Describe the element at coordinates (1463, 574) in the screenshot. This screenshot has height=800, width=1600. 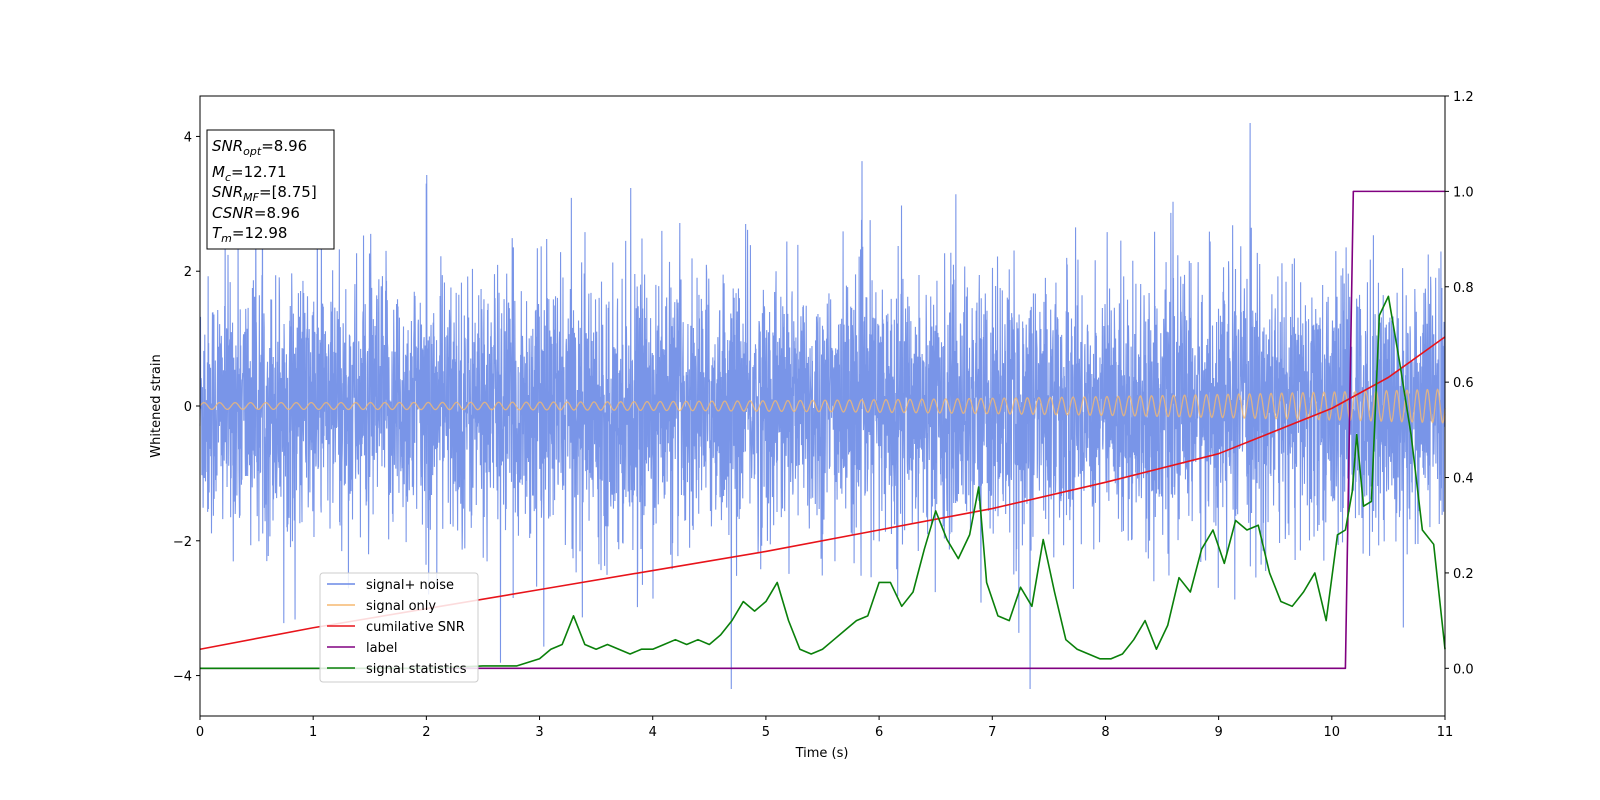
I see `y-right-tick-label: 0.2` at that location.